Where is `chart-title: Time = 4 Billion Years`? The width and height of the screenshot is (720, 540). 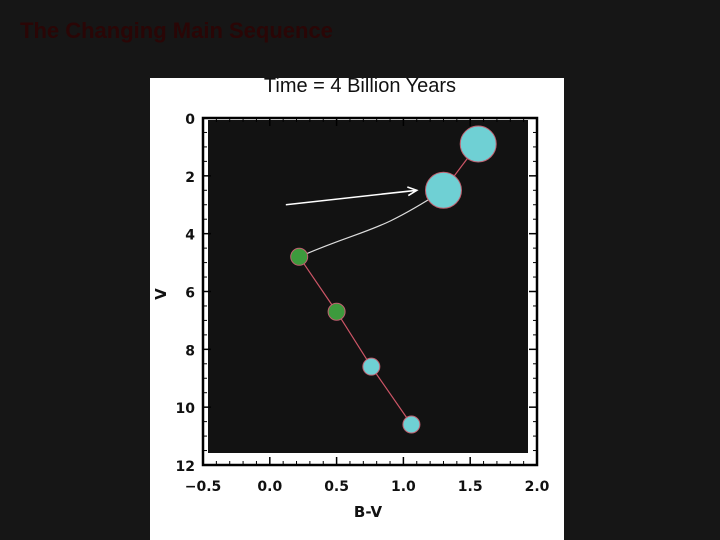 chart-title: Time = 4 Billion Years is located at coordinates (360, 87).